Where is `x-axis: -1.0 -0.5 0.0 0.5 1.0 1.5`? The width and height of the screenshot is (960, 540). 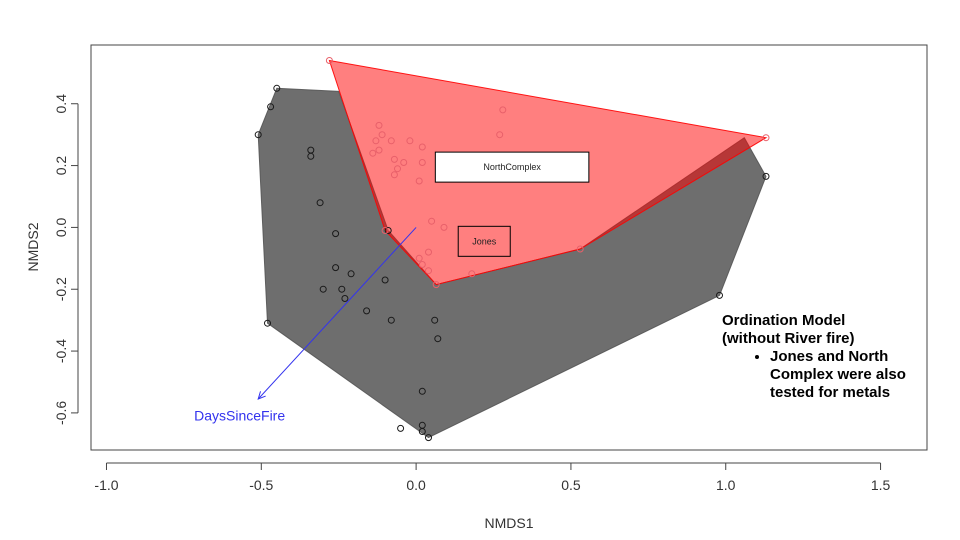
x-axis: -1.0 -0.5 0.0 0.5 1.0 1.5 is located at coordinates (492, 477).